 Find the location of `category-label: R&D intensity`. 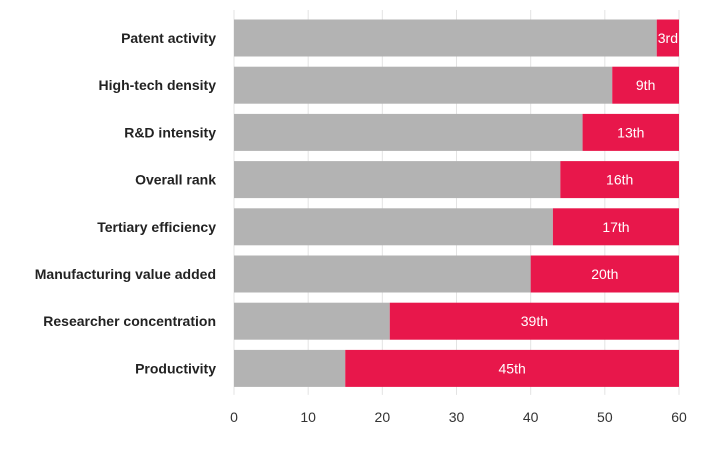

category-label: R&D intensity is located at coordinates (170, 132).